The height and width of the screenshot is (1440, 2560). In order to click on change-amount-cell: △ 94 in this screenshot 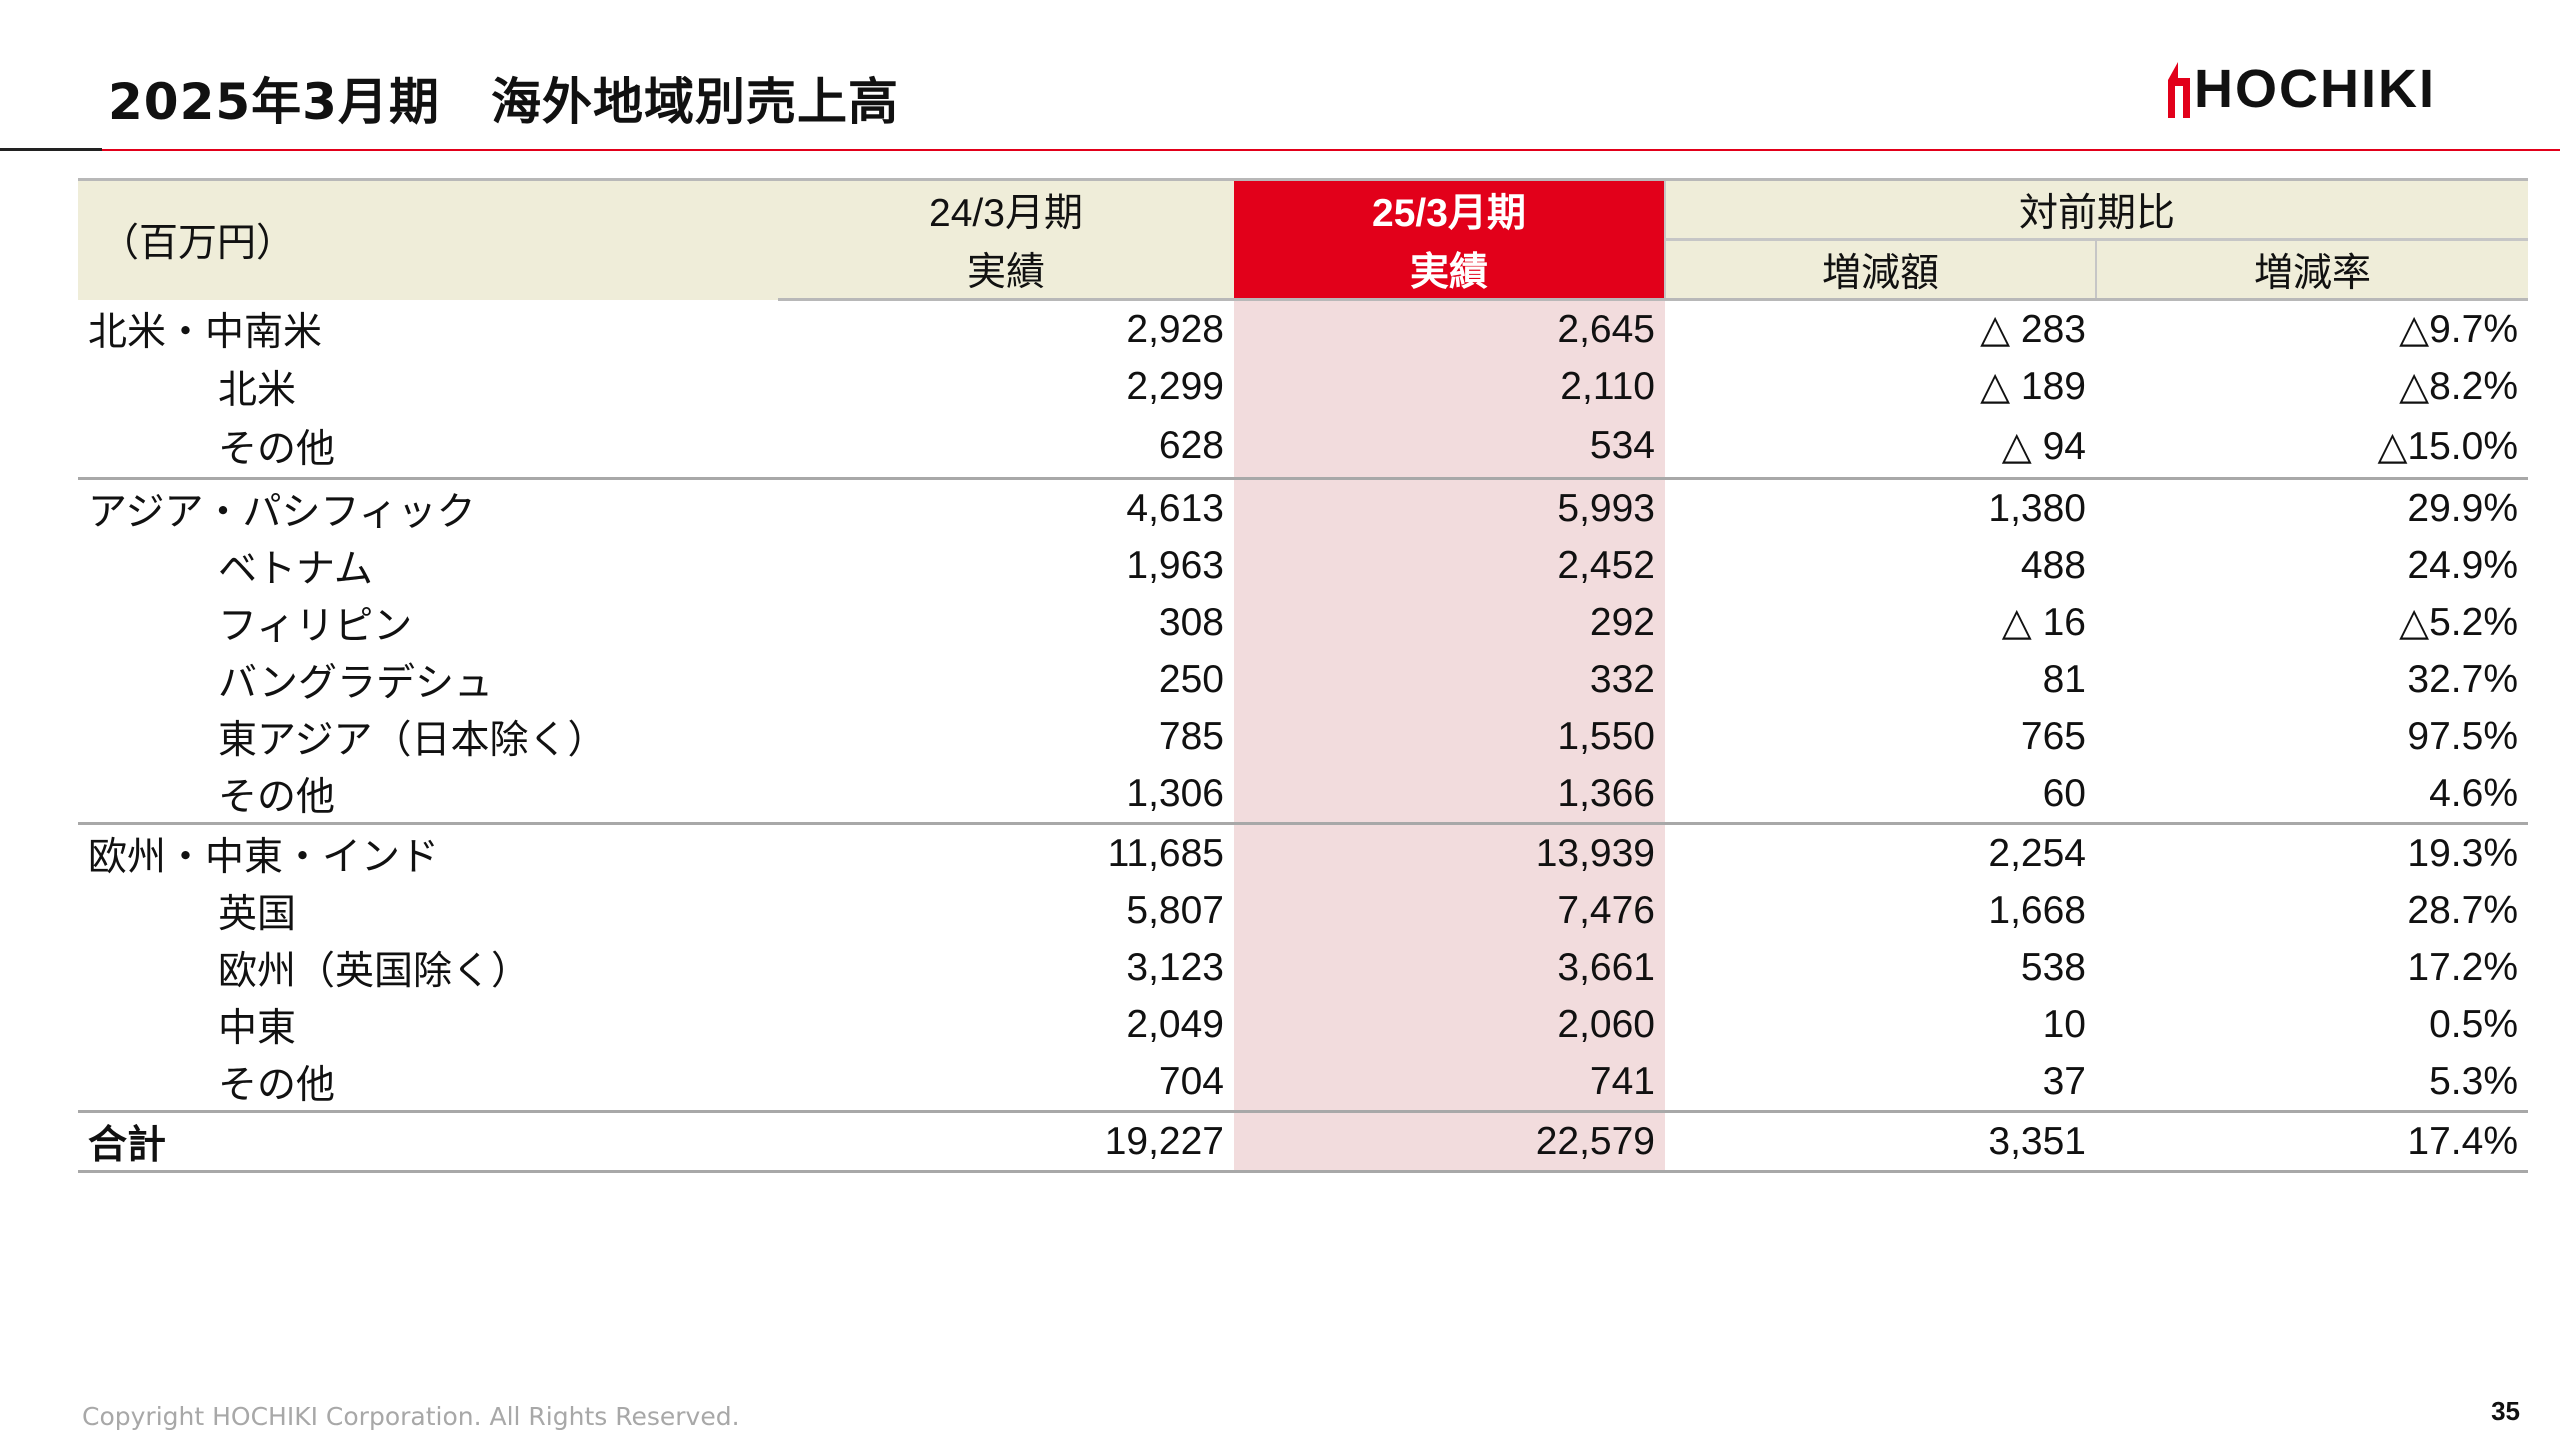, I will do `click(2043, 446)`.